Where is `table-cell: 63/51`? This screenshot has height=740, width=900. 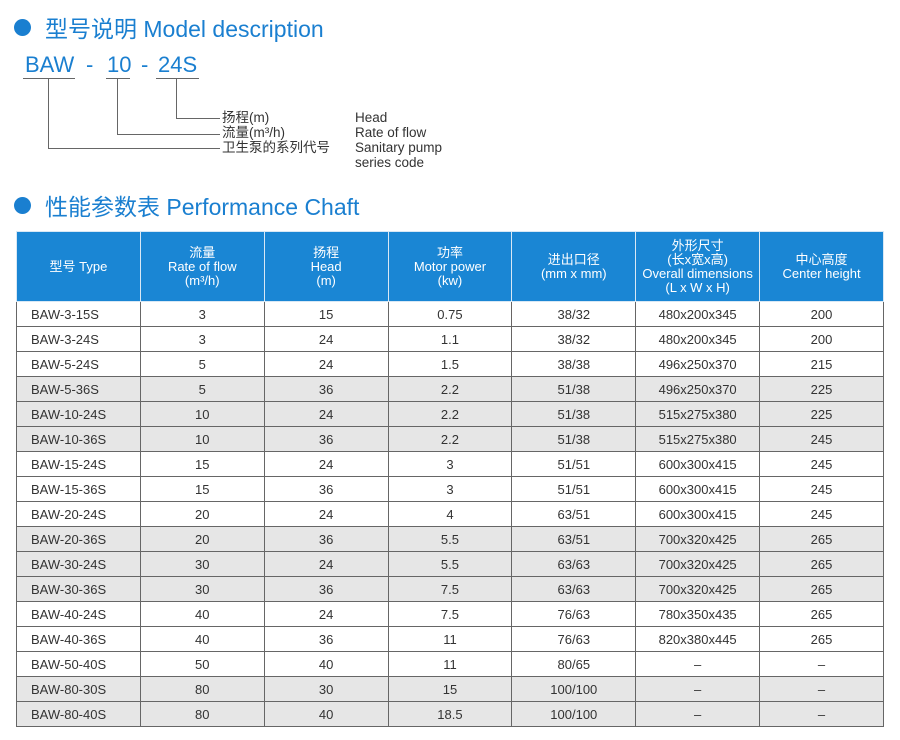
table-cell: 63/51 is located at coordinates (574, 539).